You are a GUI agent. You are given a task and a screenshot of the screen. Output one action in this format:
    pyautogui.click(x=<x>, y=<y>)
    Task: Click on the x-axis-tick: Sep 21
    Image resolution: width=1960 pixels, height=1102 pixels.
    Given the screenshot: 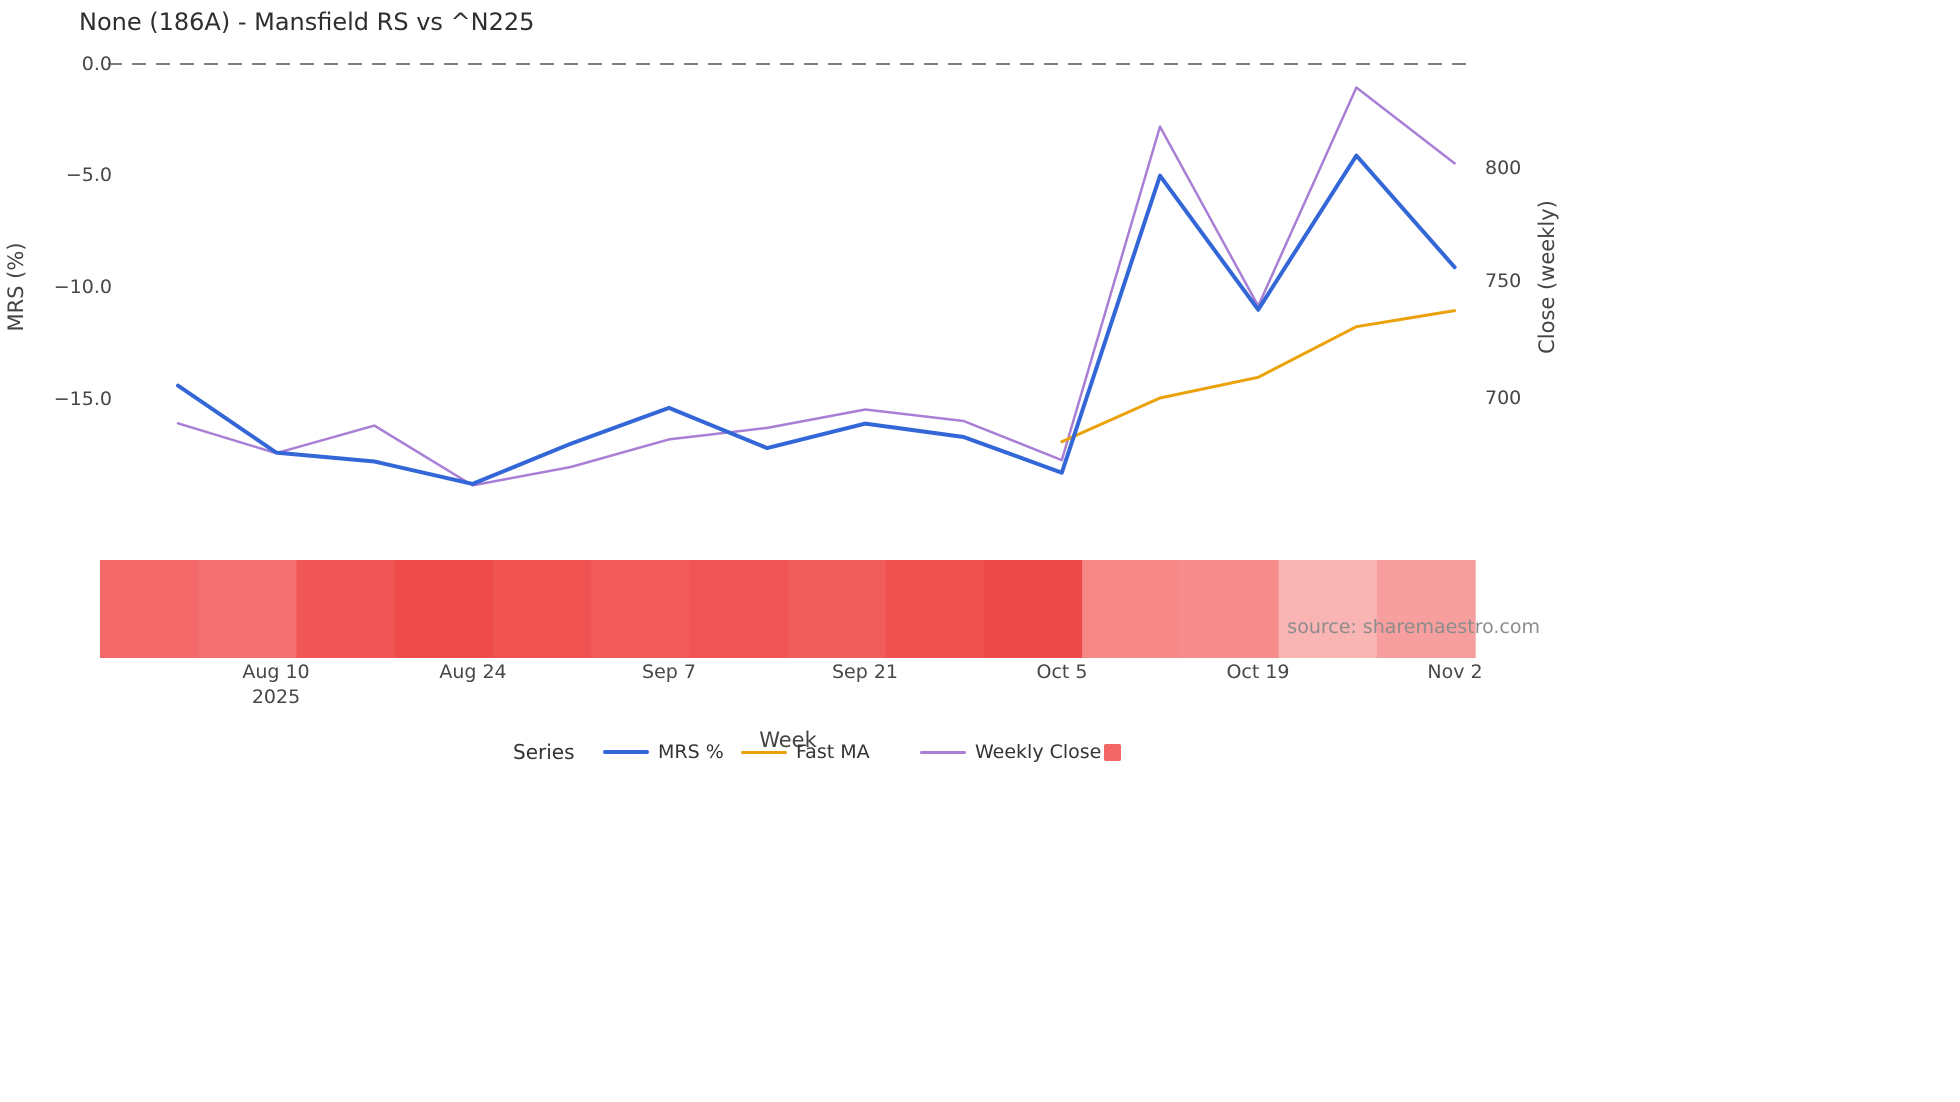 What is the action you would take?
    pyautogui.click(x=865, y=672)
    